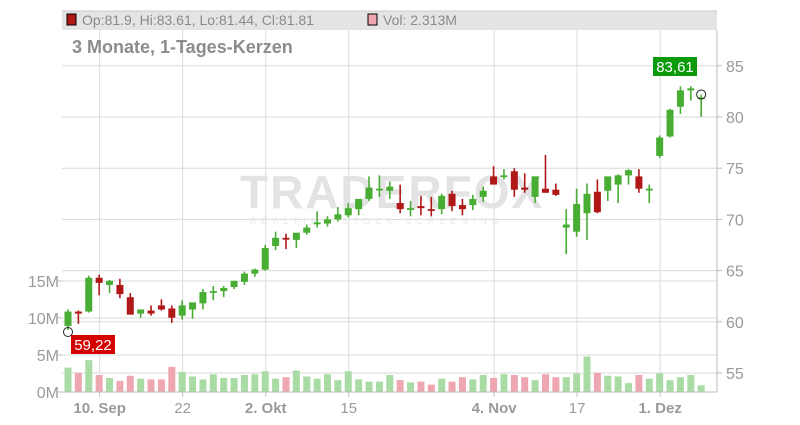 The image size is (800, 425). I want to click on max-marker, so click(701, 94).